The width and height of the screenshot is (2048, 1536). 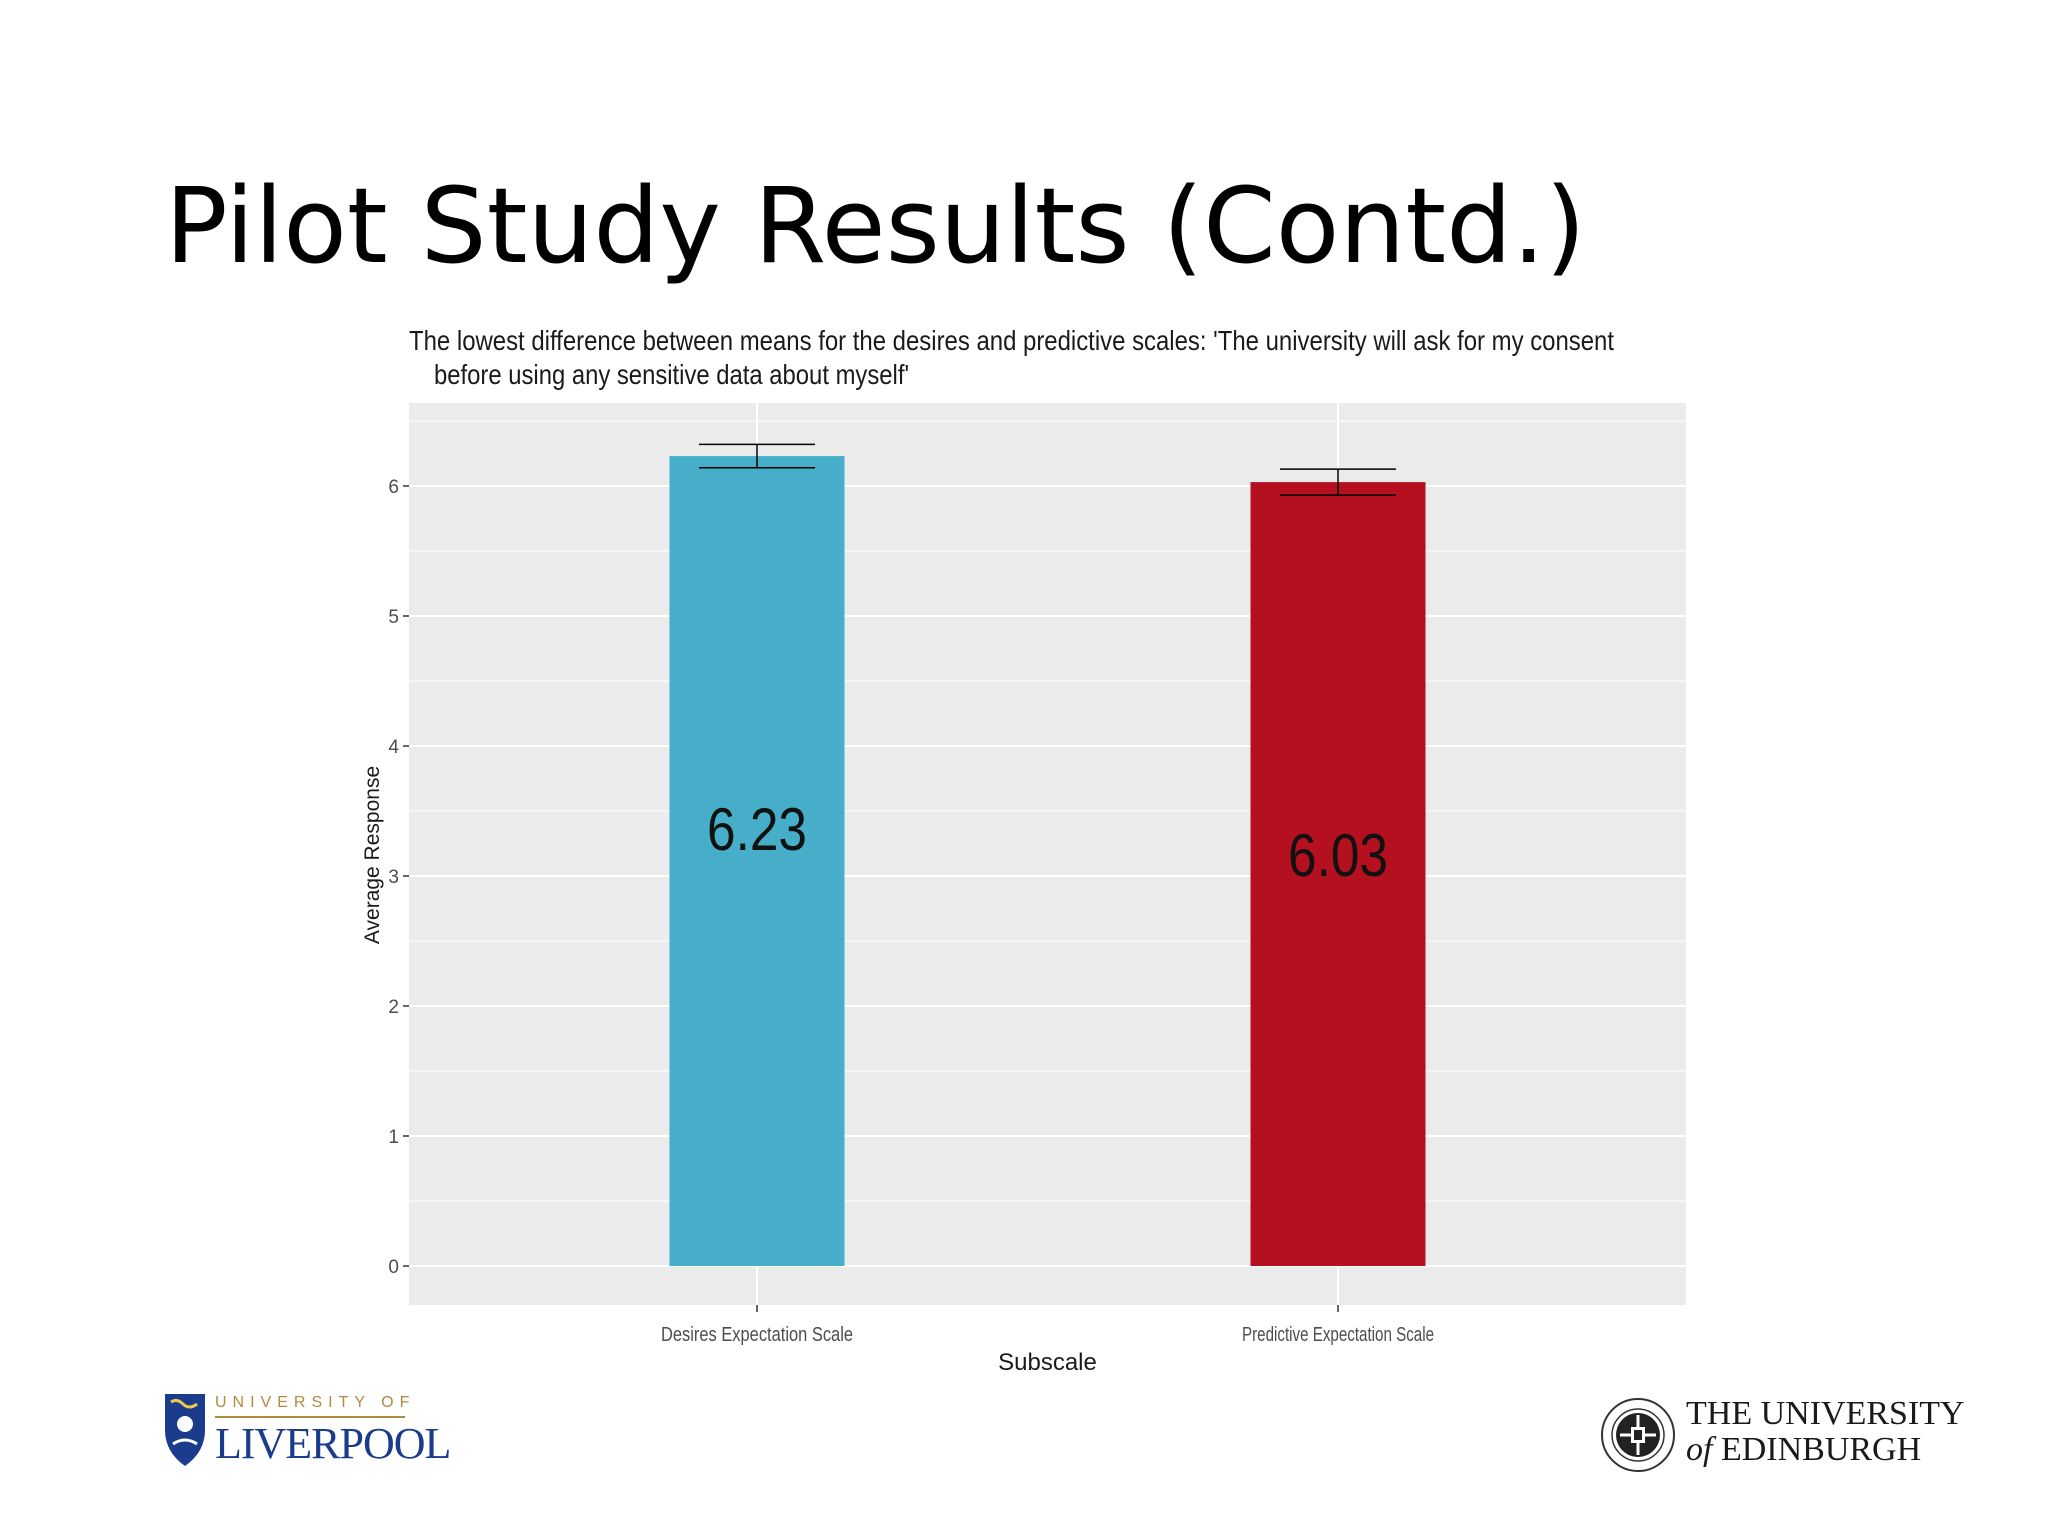 I want to click on edinburgh-seal-icon, so click(x=1638, y=1435).